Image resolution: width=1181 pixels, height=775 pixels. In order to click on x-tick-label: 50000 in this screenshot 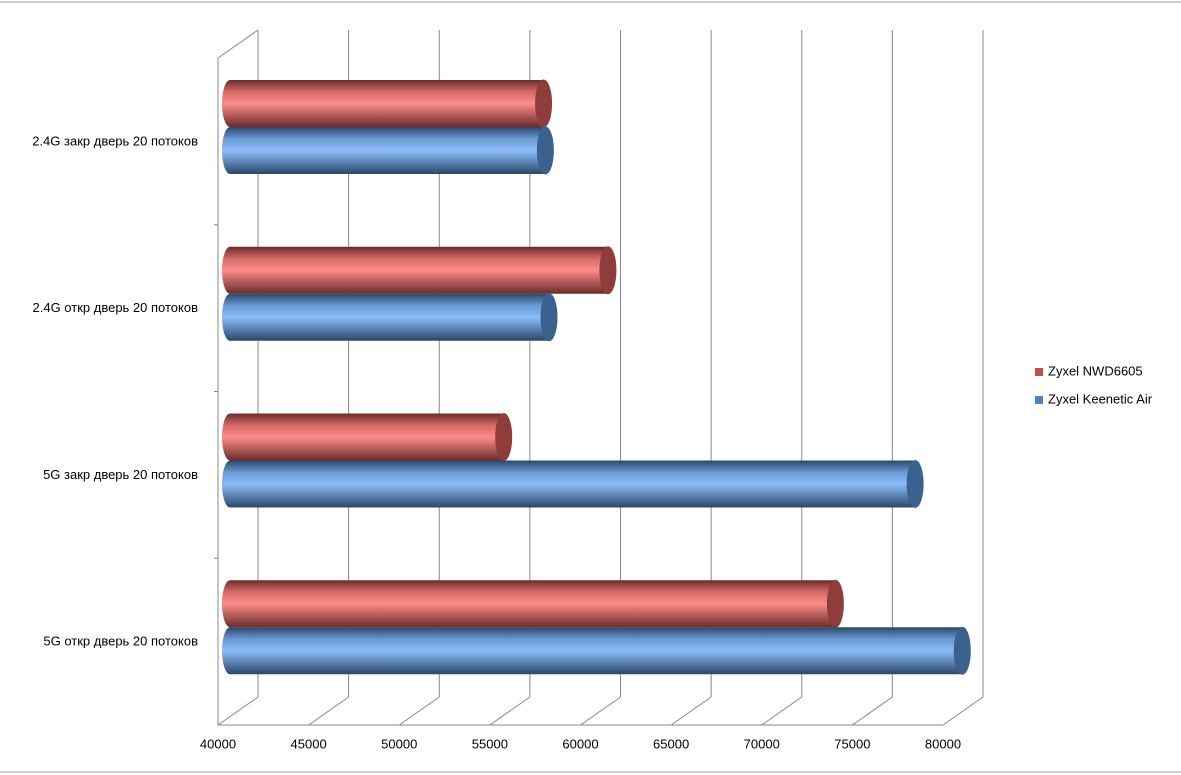, I will do `click(399, 743)`.